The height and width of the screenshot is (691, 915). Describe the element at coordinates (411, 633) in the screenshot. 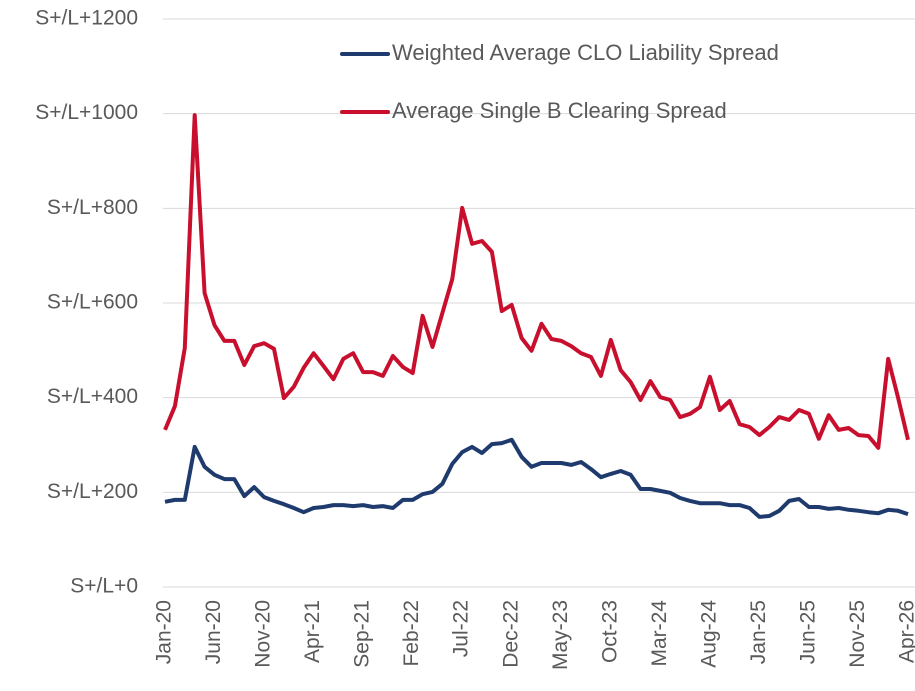

I see `x-tick-label: Feb-22` at that location.